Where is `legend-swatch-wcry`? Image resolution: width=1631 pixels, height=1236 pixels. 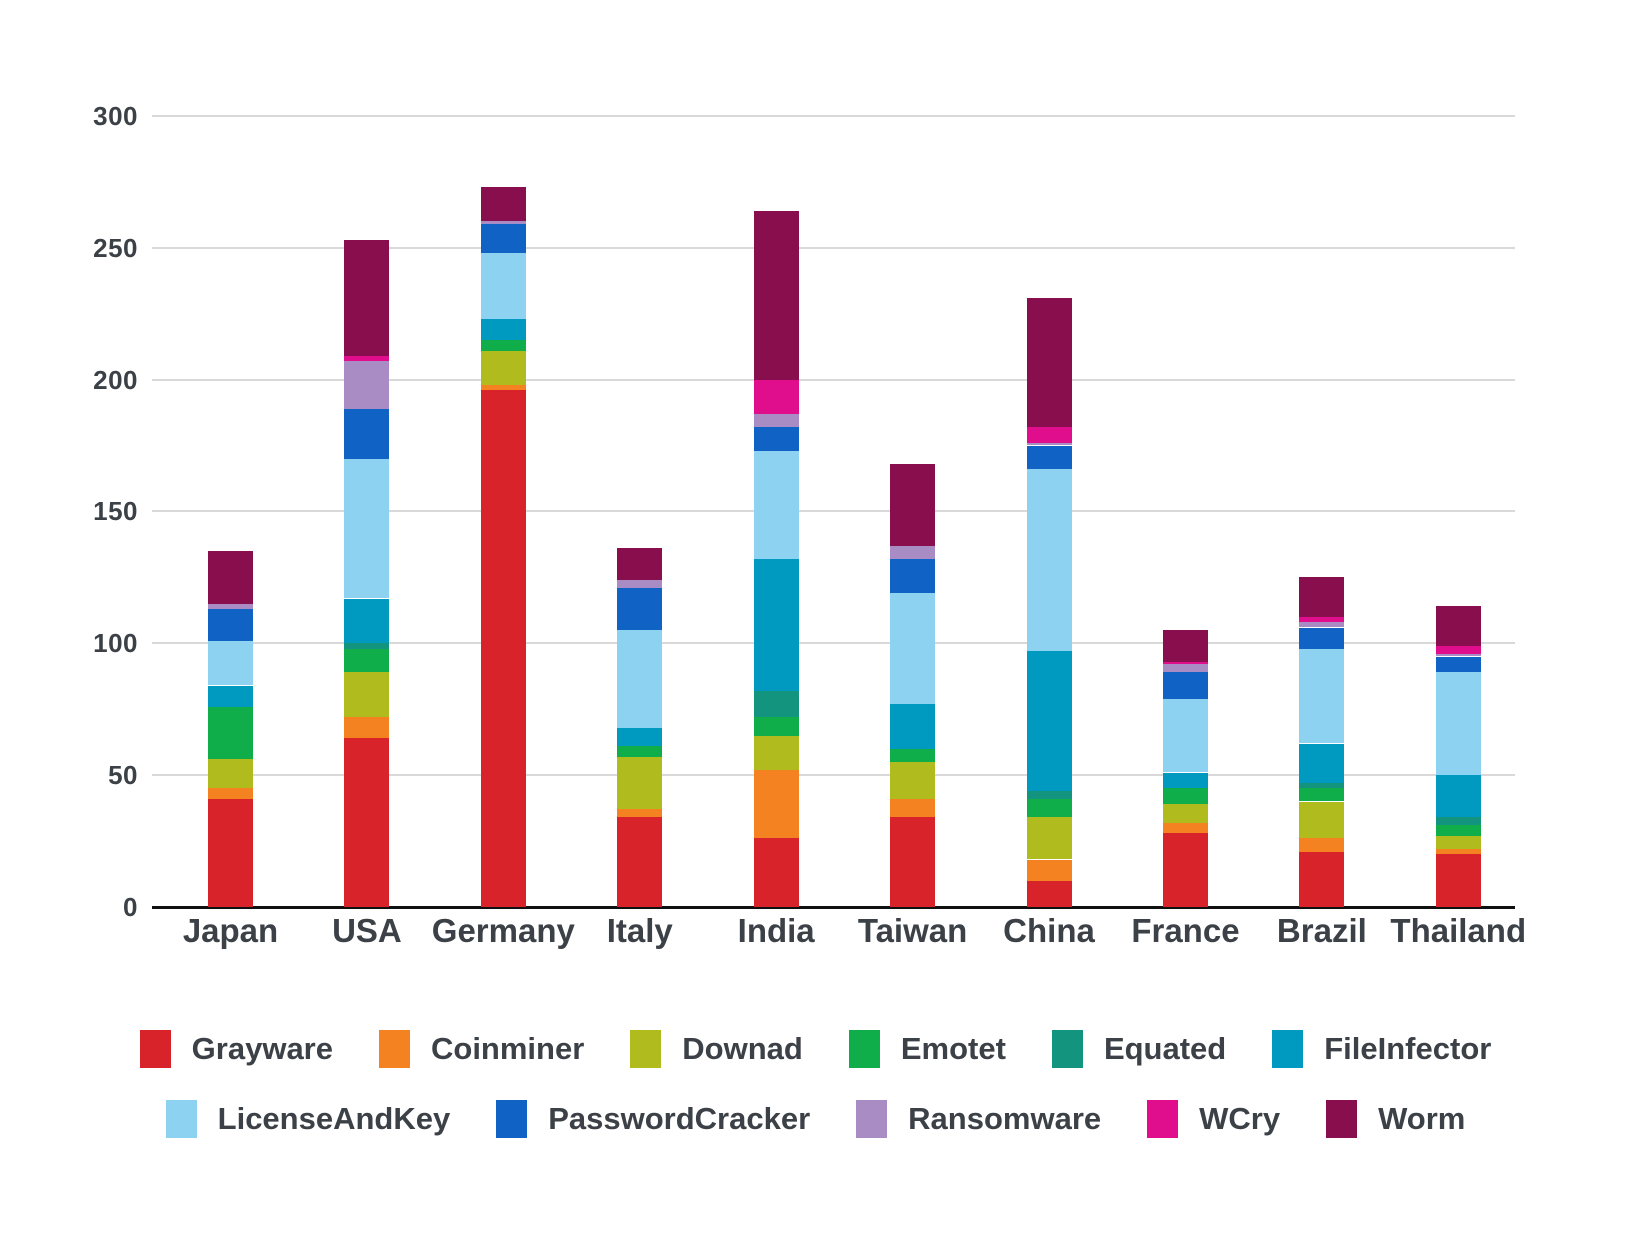
legend-swatch-wcry is located at coordinates (1163, 1119).